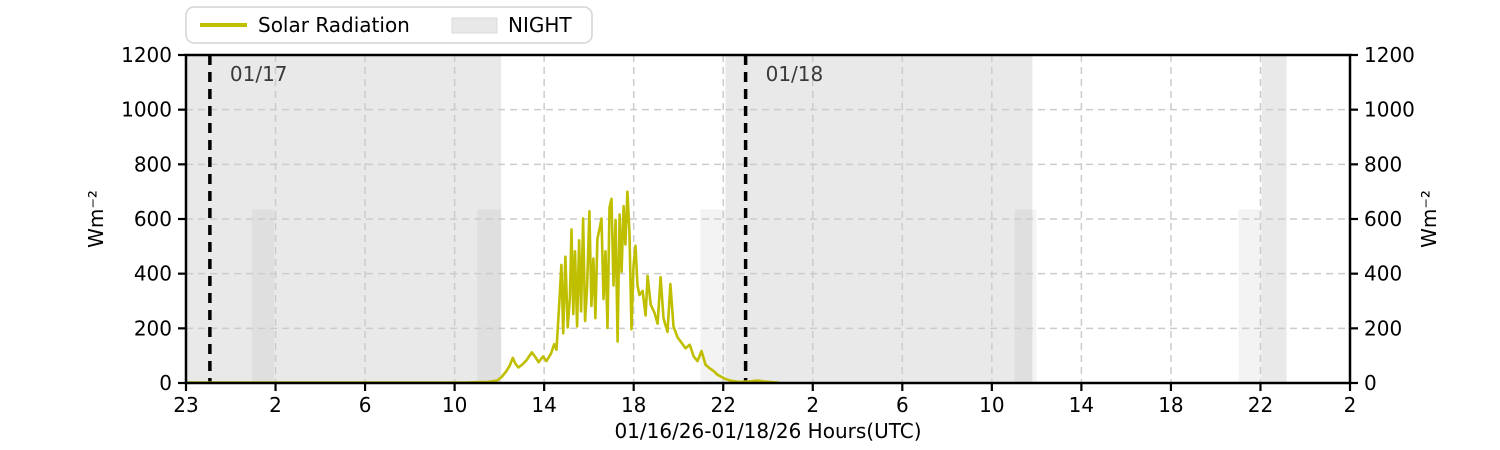 This screenshot has width=1500, height=450. What do you see at coordinates (1370, 383) in the screenshot?
I see `y-tick-label-right: 0` at bounding box center [1370, 383].